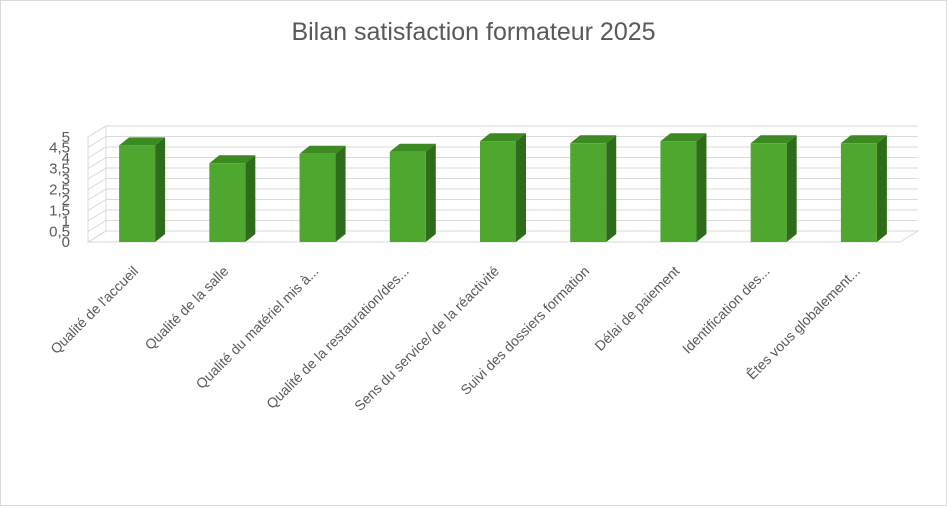  What do you see at coordinates (59, 232) in the screenshot?
I see `y-tick-label: 0,5` at bounding box center [59, 232].